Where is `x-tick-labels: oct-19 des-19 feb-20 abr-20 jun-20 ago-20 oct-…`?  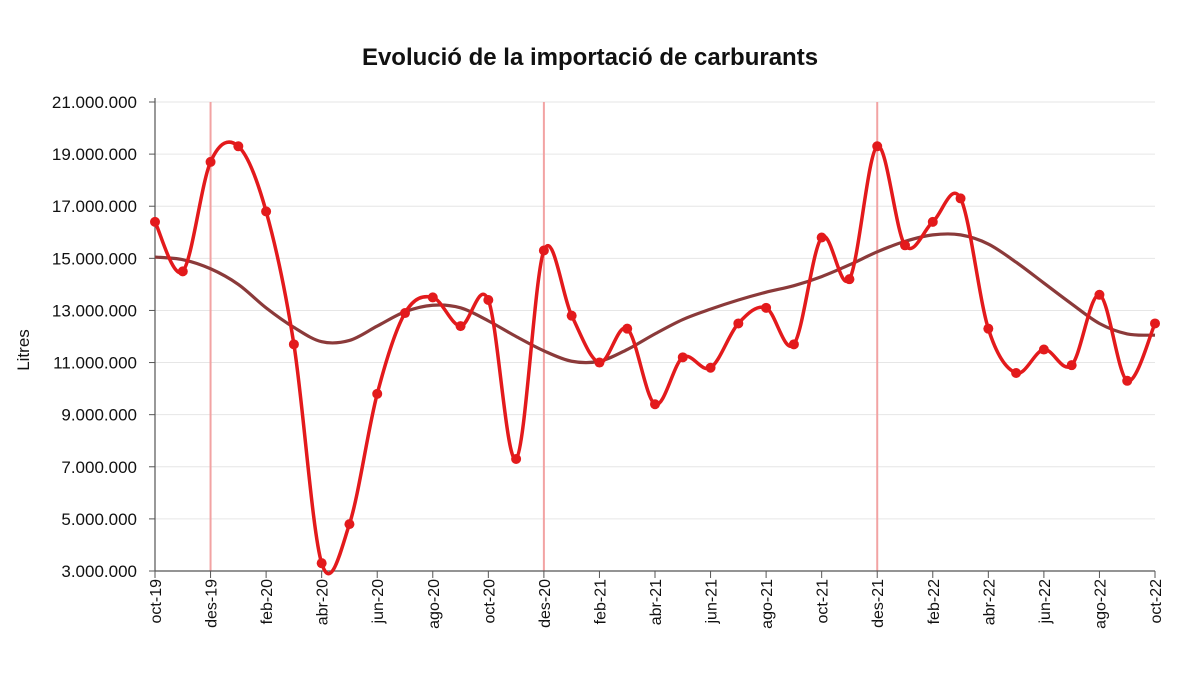
x-tick-labels: oct-19 des-19 feb-20 abr-20 jun-20 ago-20 oct-… is located at coordinates (656, 604).